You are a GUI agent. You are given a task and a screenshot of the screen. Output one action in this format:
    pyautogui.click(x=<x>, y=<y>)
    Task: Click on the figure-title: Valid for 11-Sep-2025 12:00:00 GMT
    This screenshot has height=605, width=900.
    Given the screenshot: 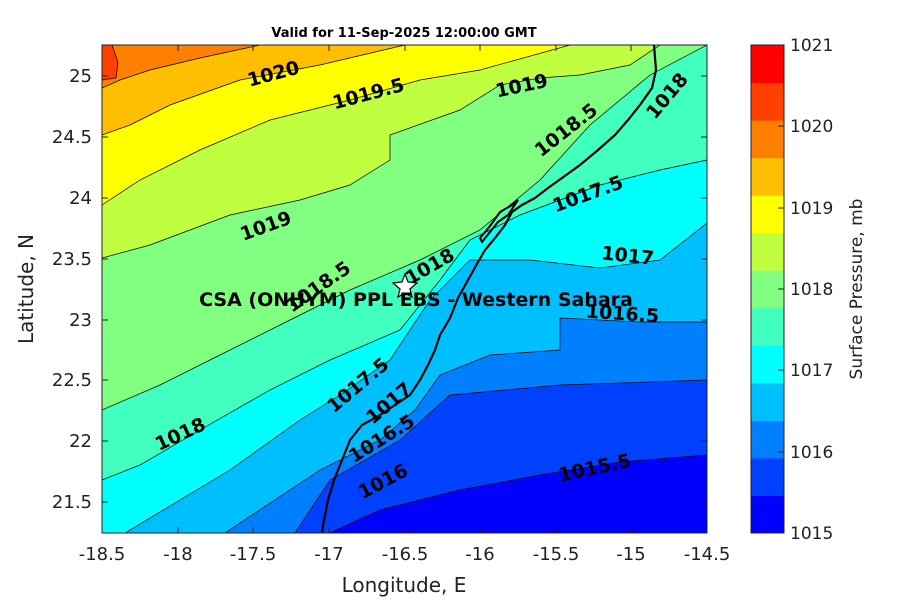 What is the action you would take?
    pyautogui.click(x=403, y=33)
    